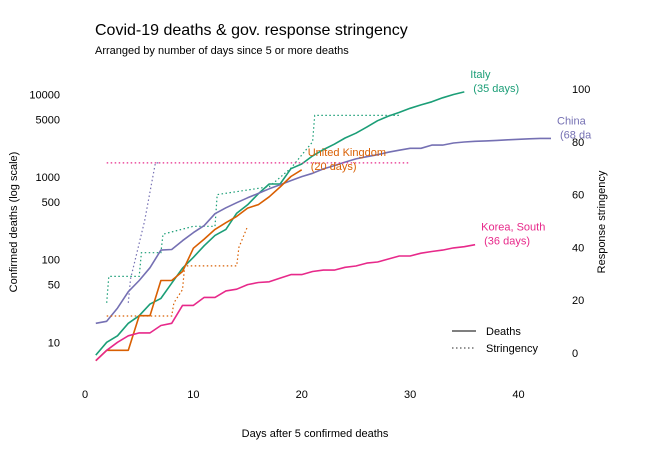  I want to click on stringency-line-china, so click(144, 232).